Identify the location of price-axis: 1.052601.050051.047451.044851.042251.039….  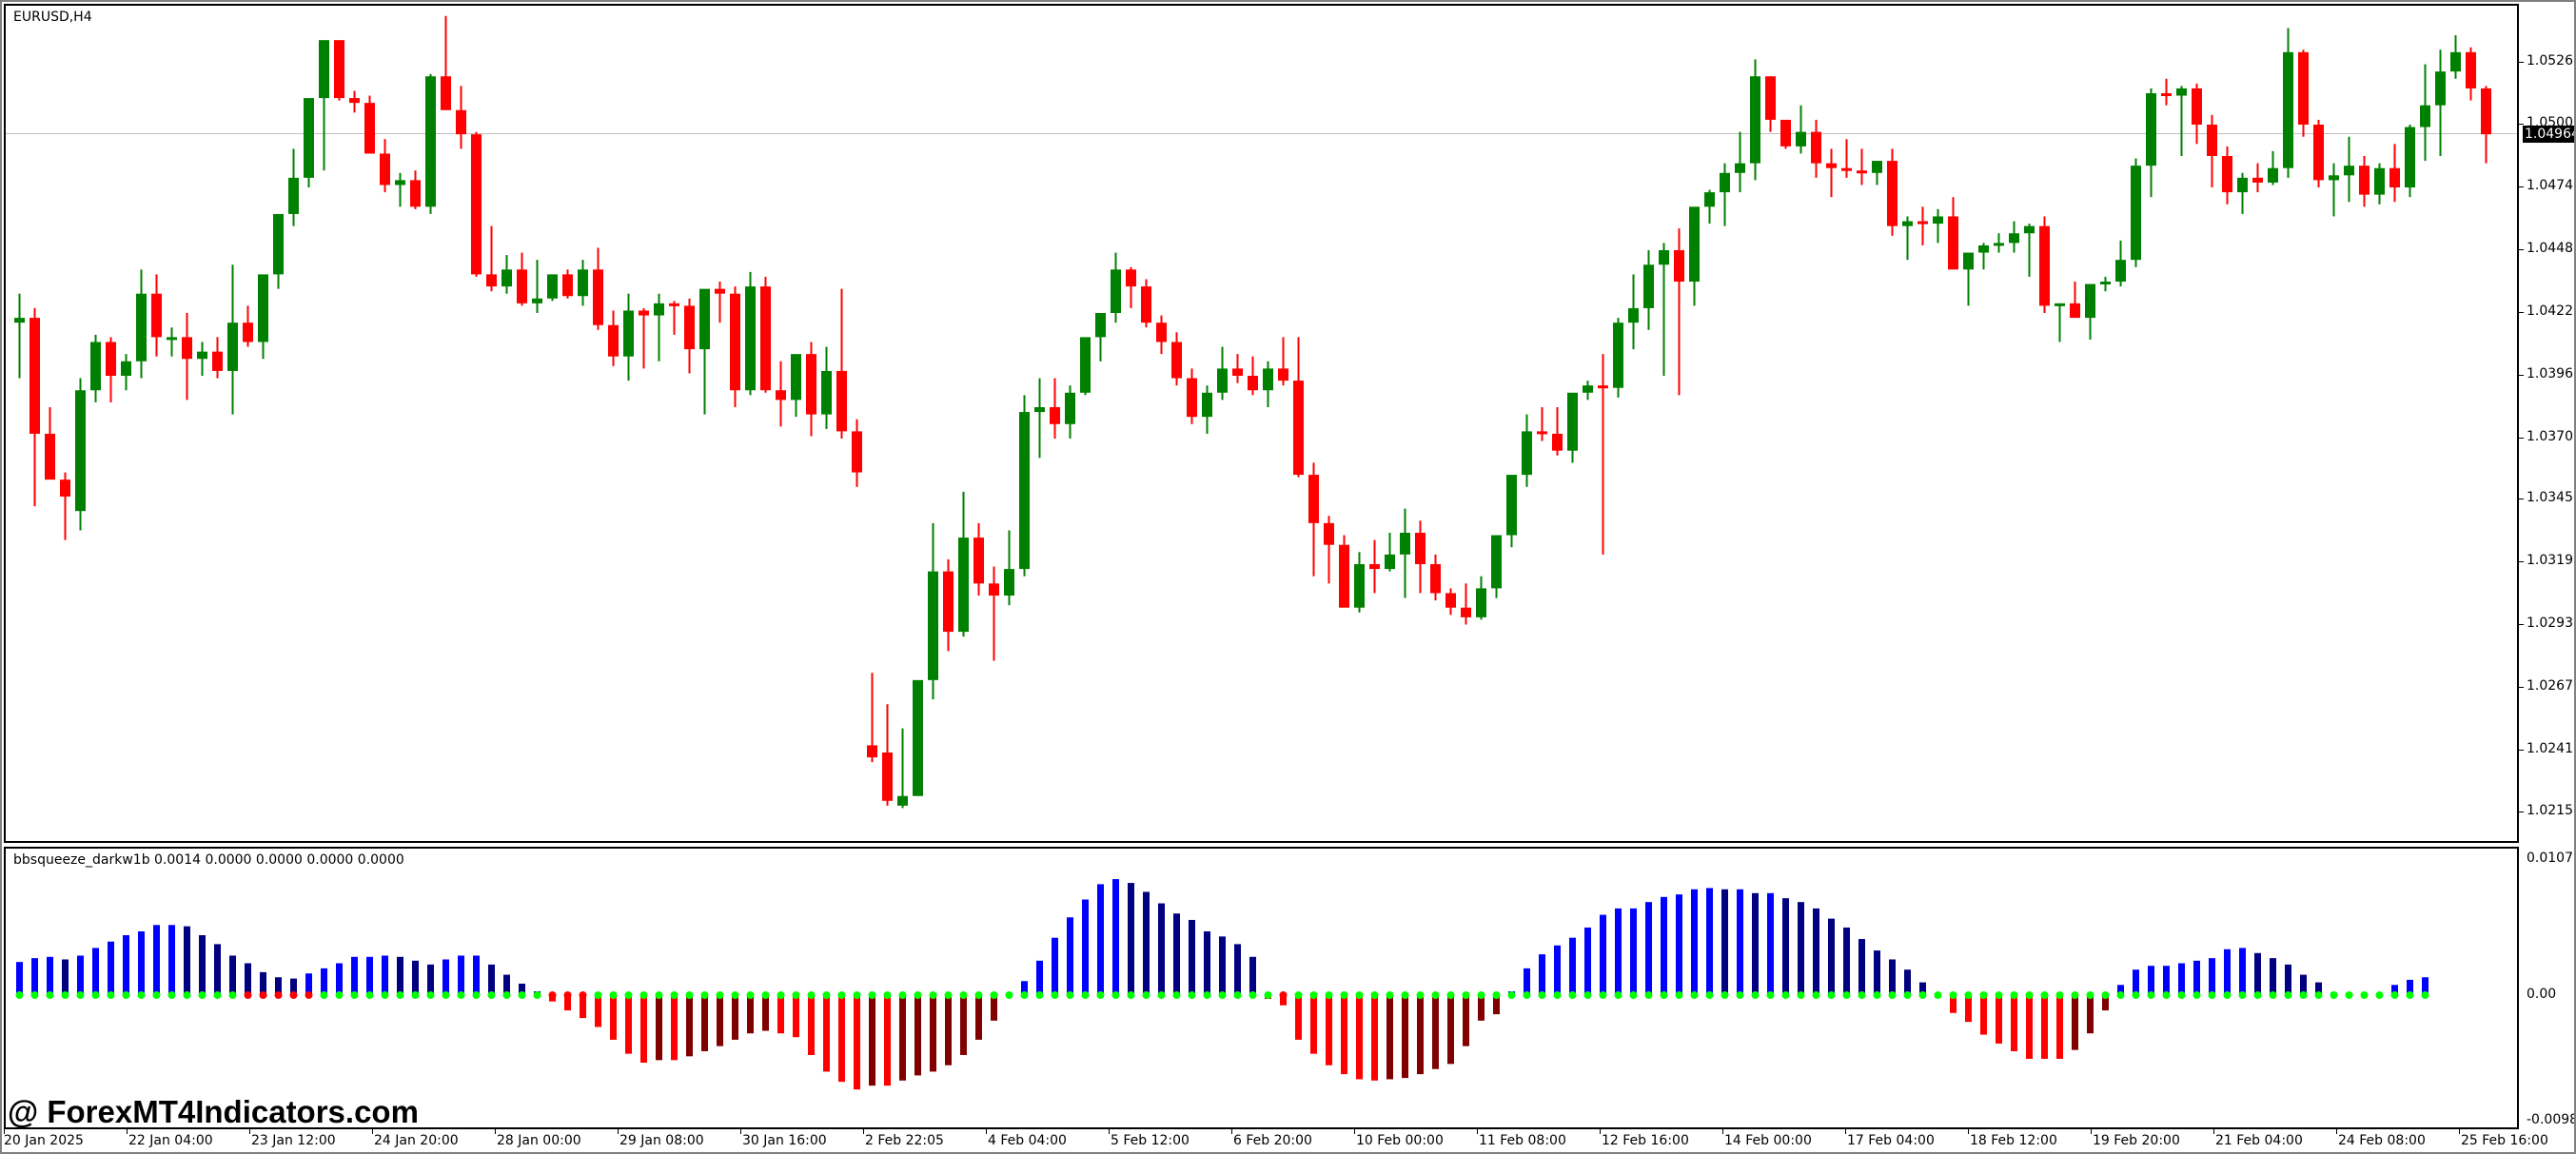
(2547, 564).